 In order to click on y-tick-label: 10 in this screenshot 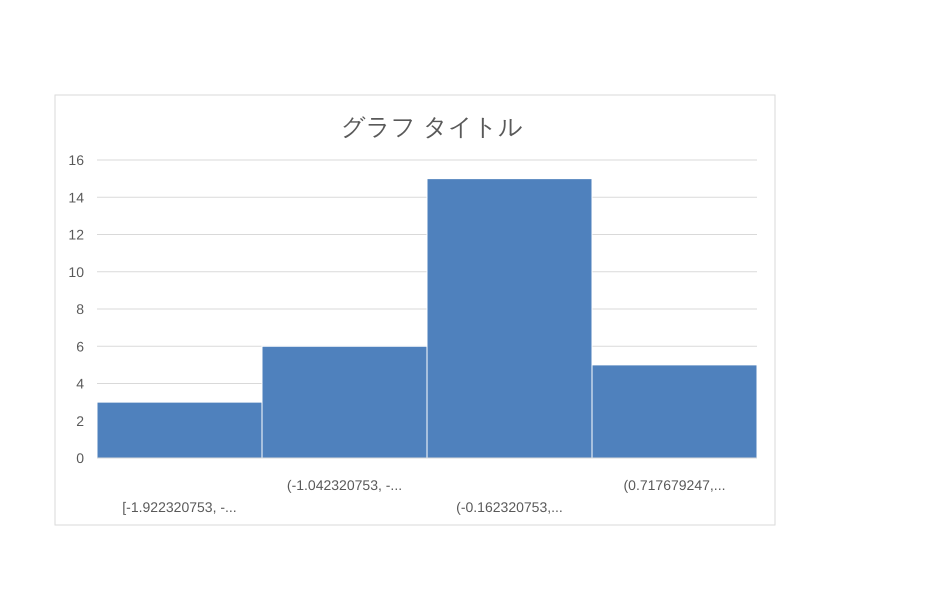, I will do `click(76, 272)`.